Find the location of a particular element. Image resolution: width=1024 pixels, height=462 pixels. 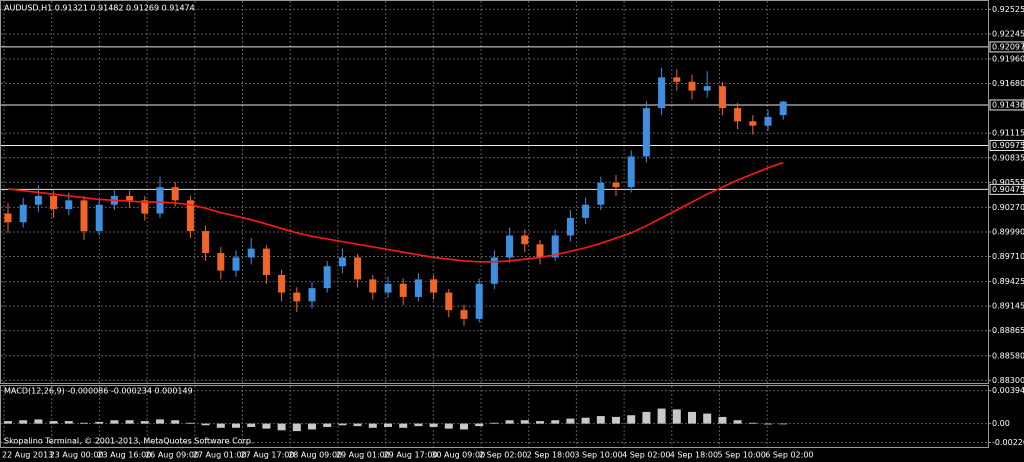

x-tick-label: 27 Aug 01:00 is located at coordinates (220, 455).